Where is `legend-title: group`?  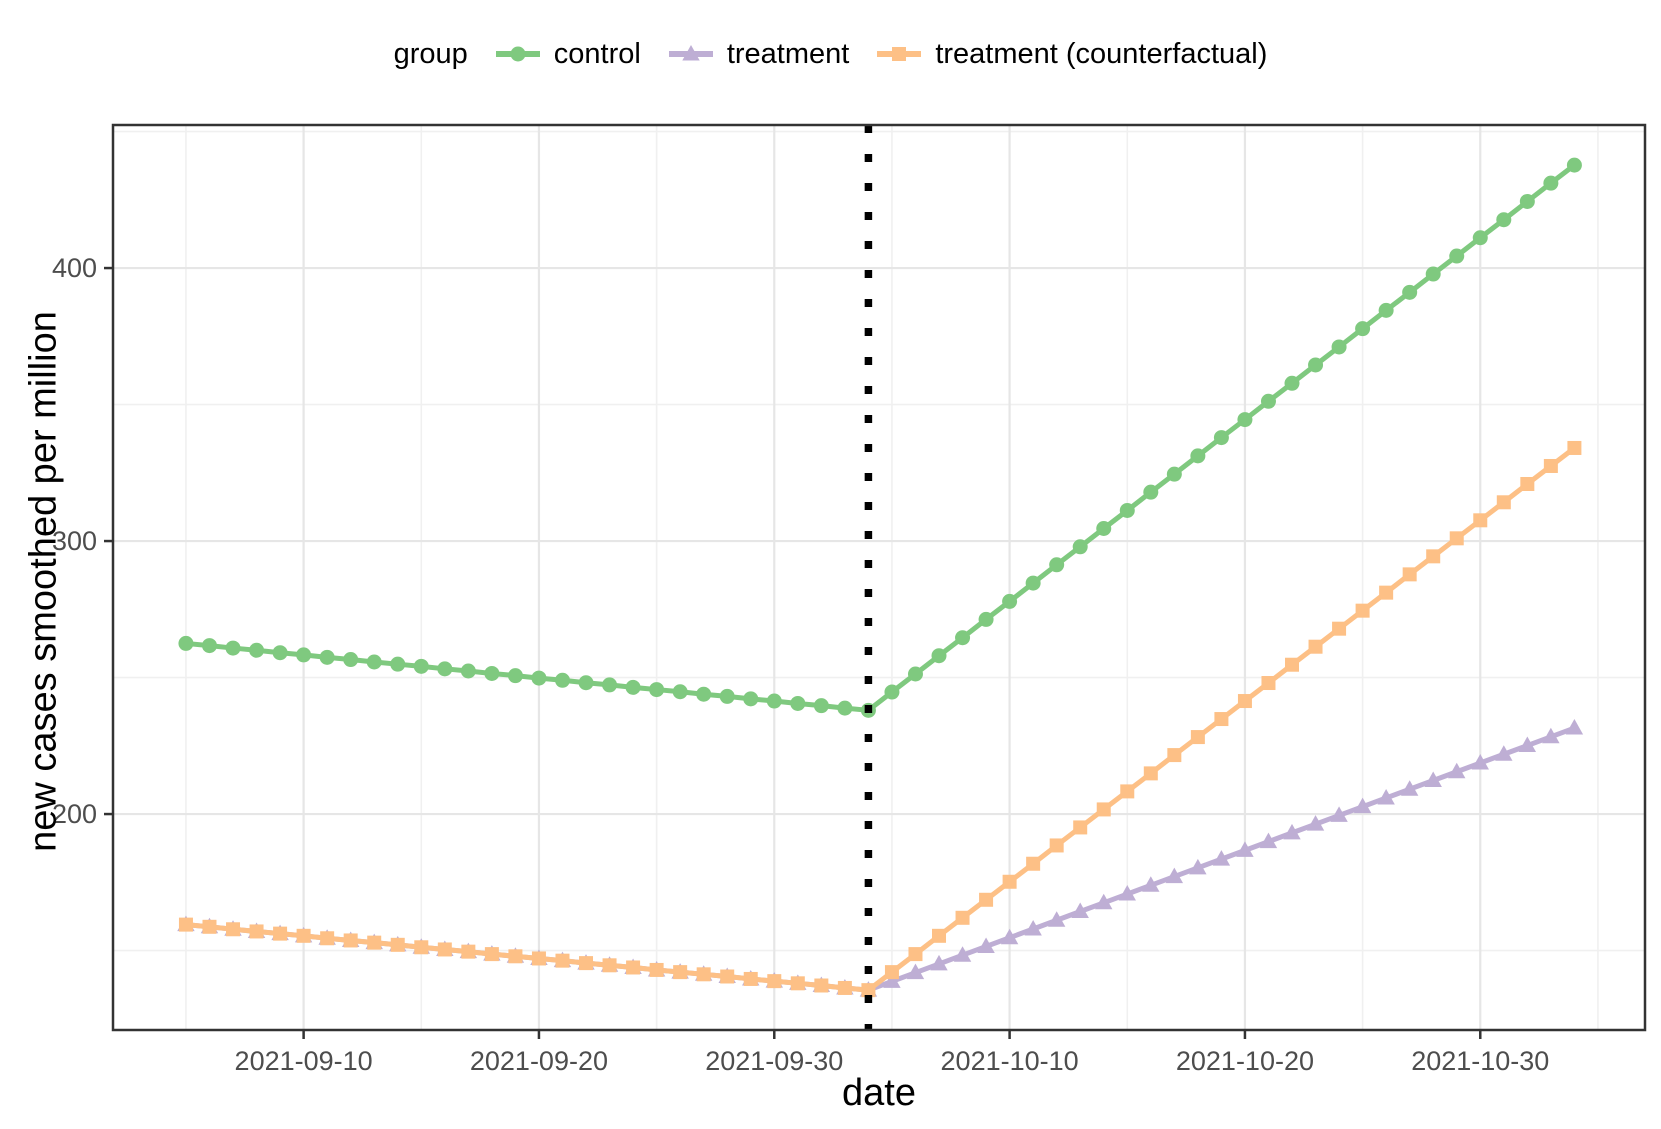 legend-title: group is located at coordinates (430, 53).